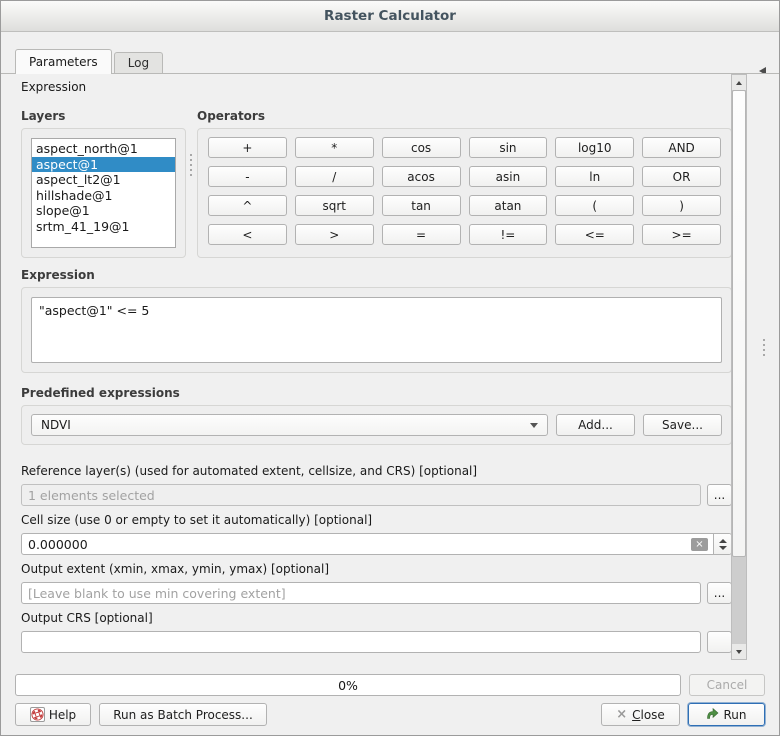 The width and height of the screenshot is (780, 736). Describe the element at coordinates (334, 234) in the screenshot. I see `operator-button: >` at that location.